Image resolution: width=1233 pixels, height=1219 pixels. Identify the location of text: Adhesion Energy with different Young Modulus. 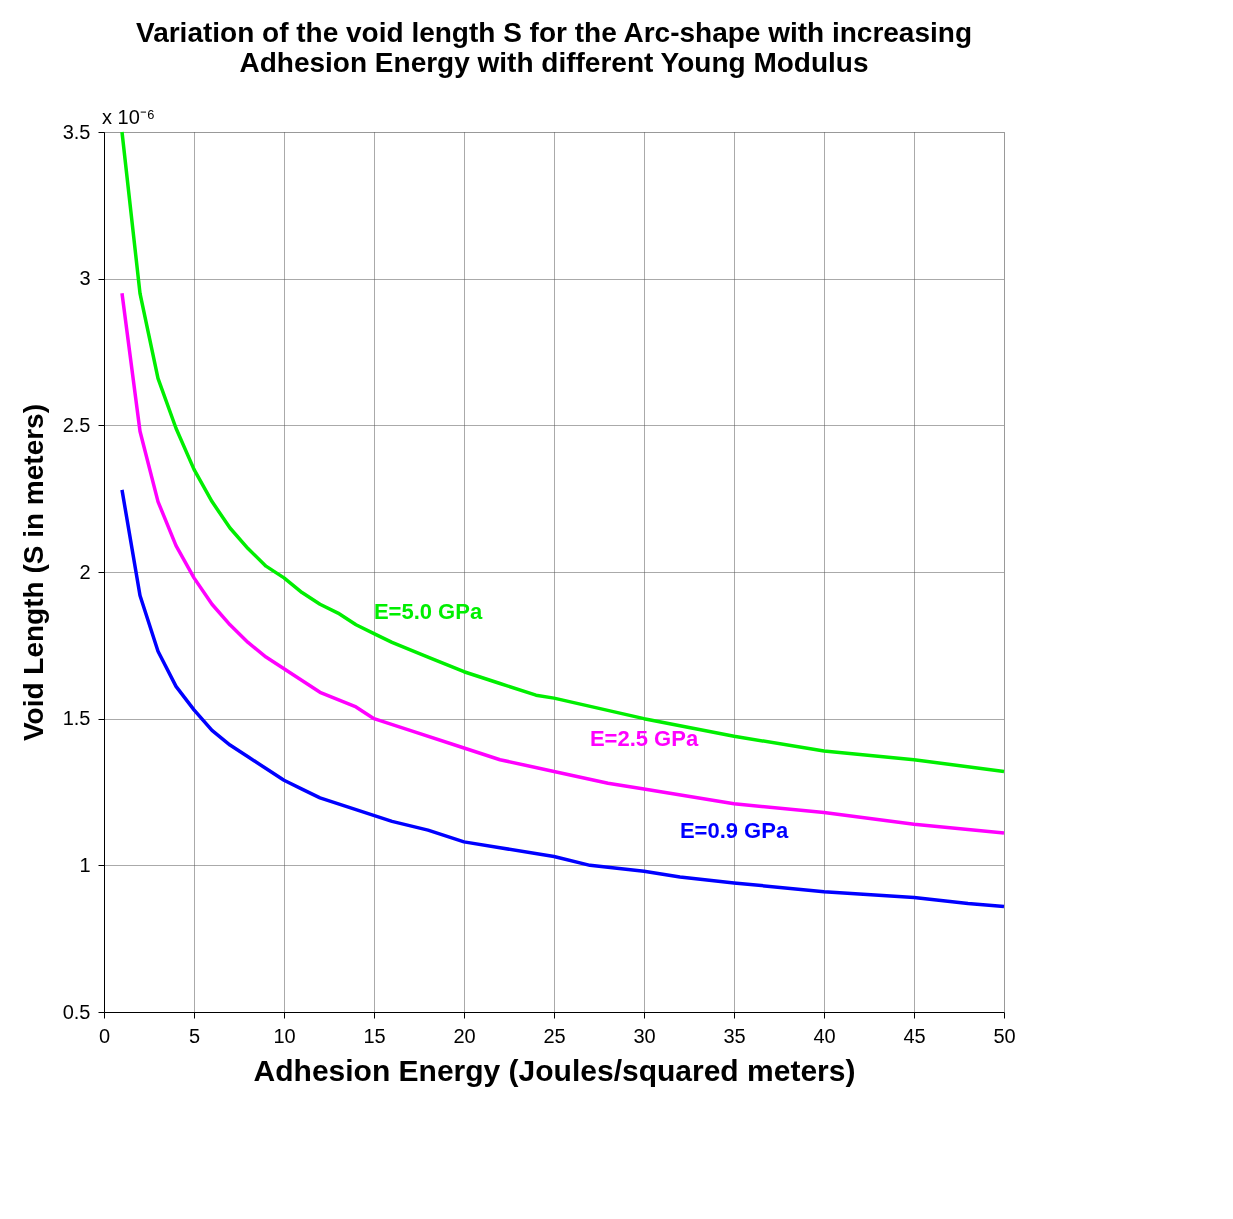
(554, 62).